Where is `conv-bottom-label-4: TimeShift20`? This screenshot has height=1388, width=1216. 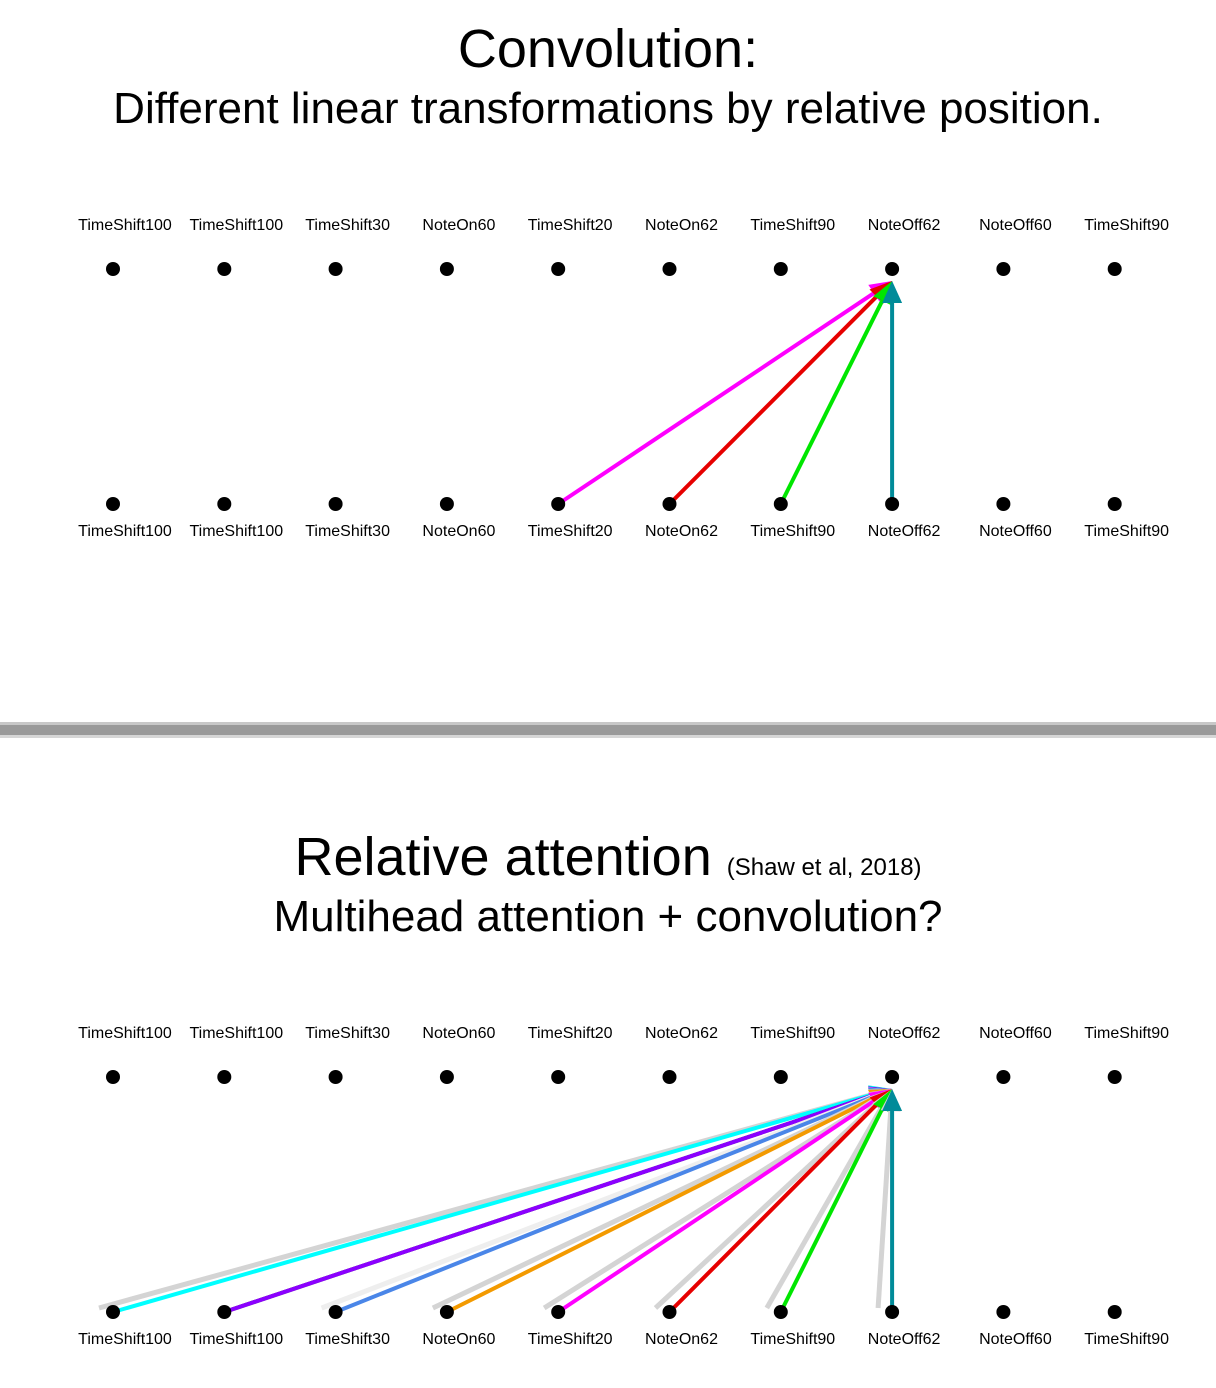
conv-bottom-label-4: TimeShift20 is located at coordinates (570, 531).